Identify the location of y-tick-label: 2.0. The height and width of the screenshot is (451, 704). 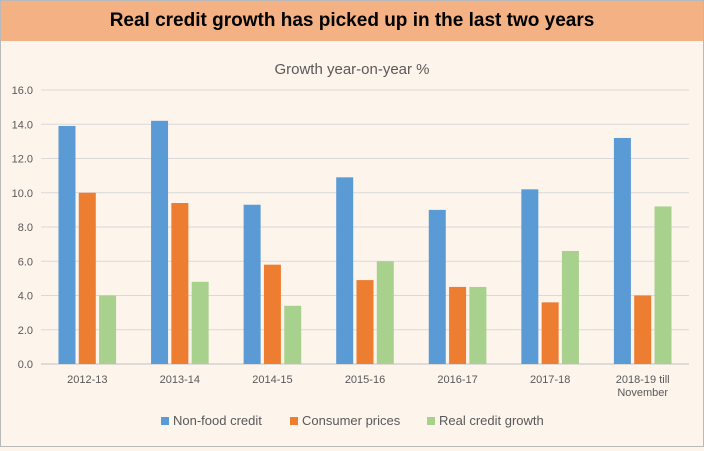
(25, 331).